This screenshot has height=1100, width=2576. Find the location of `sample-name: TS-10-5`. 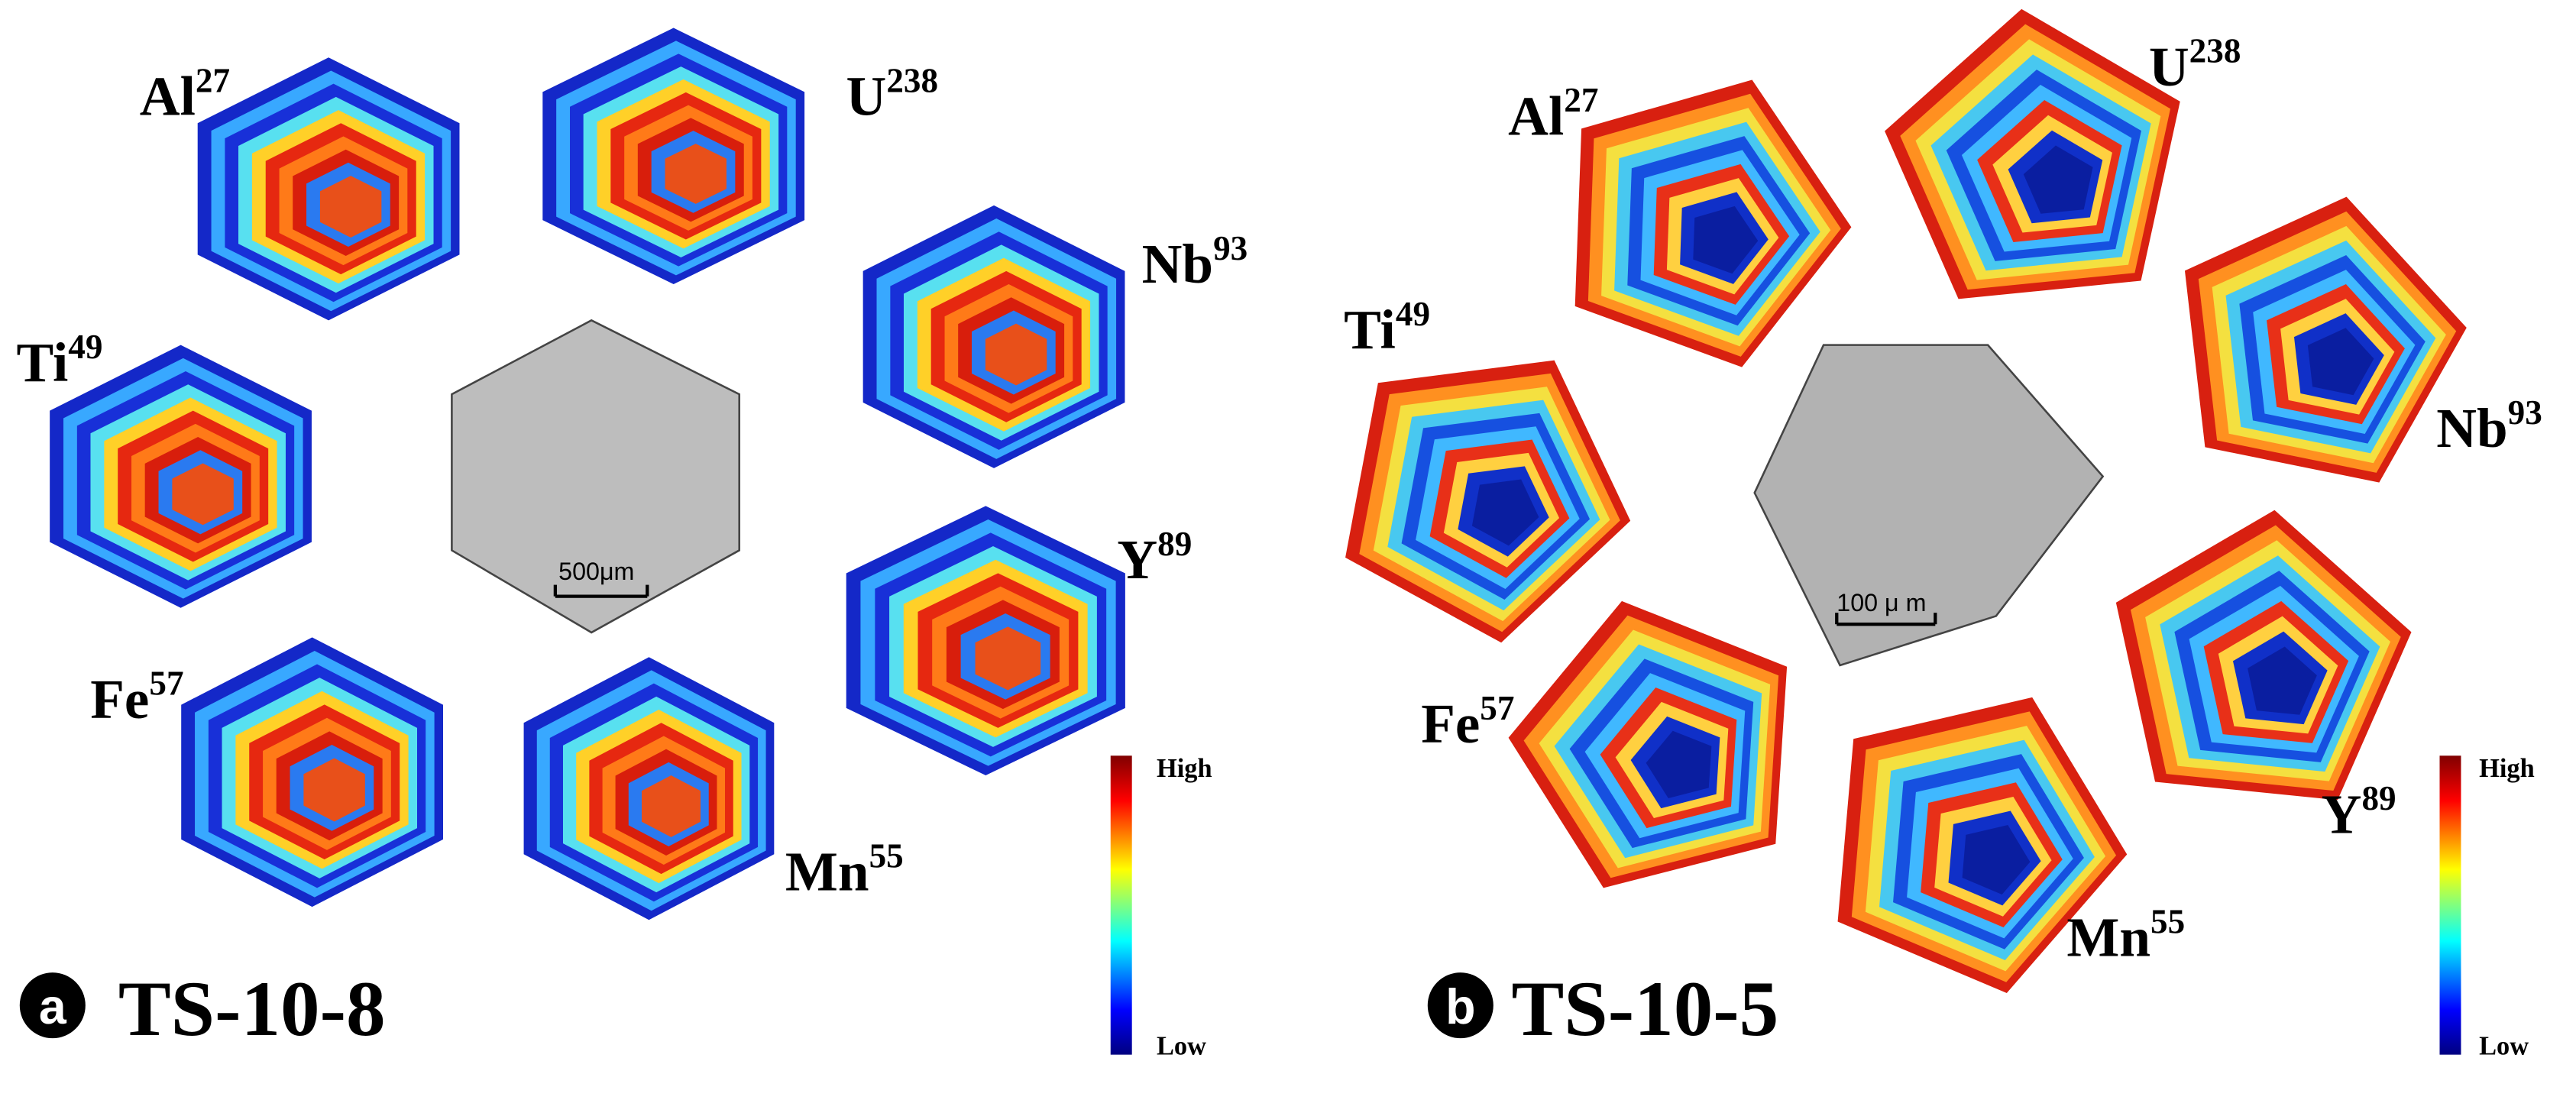

sample-name: TS-10-5 is located at coordinates (1644, 1009).